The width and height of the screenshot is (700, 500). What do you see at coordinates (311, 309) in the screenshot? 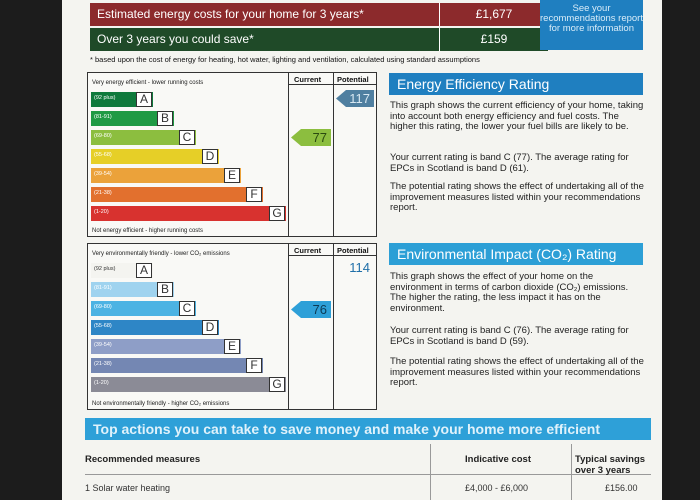
I see `current-rating-arrow: 76` at bounding box center [311, 309].